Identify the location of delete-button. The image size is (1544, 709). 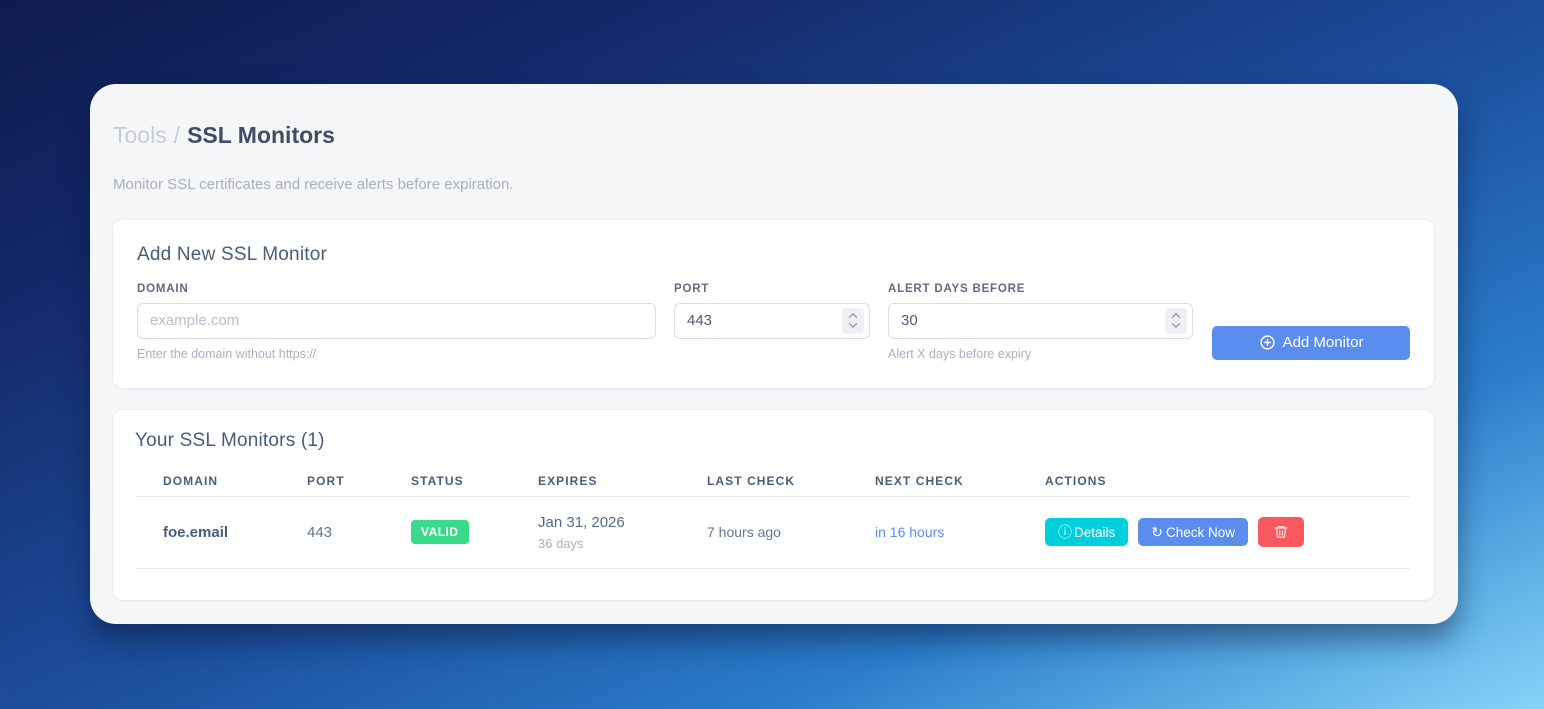
(1281, 532).